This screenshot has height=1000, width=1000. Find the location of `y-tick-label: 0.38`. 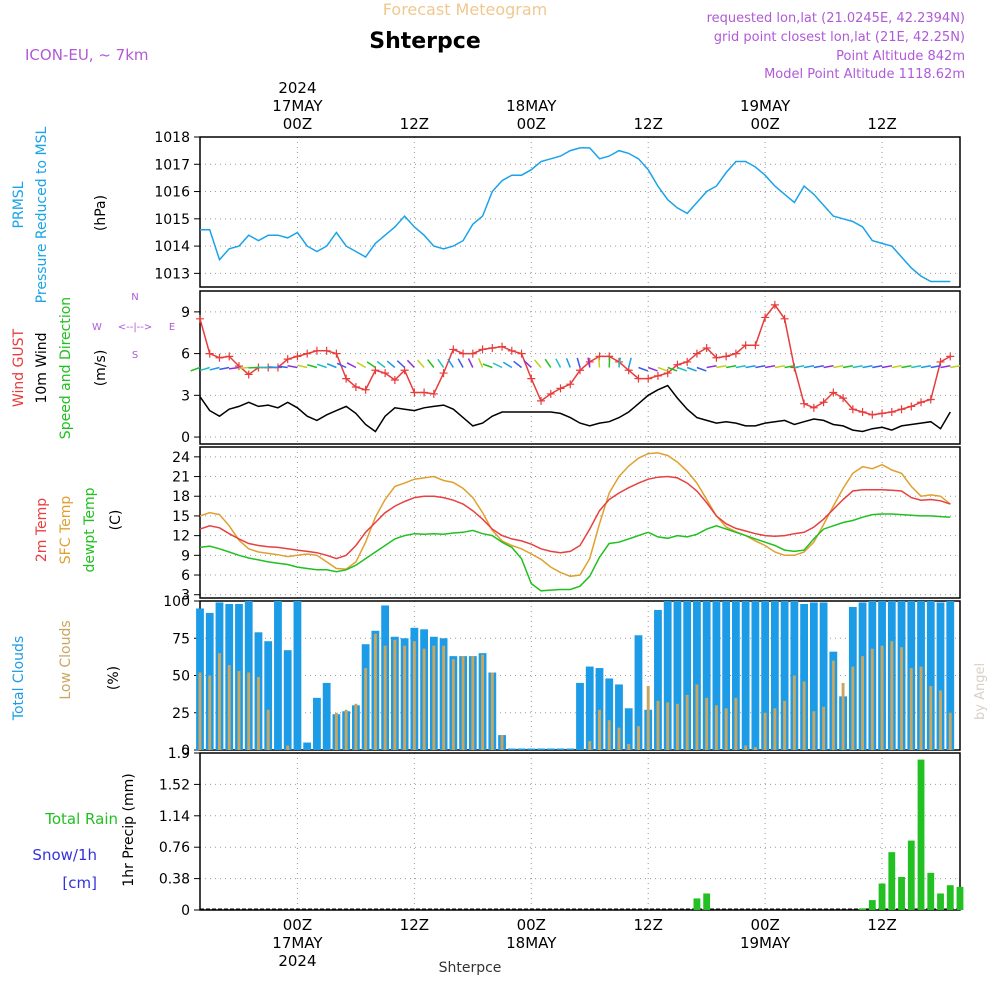

y-tick-label: 0.38 is located at coordinates (174, 880).